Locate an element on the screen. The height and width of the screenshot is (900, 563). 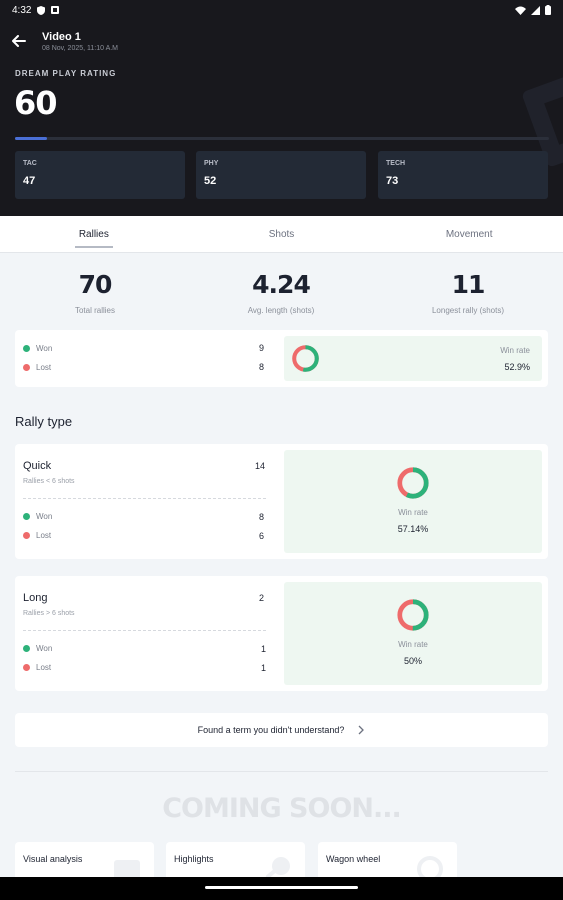
glossary-link: Found a term you didn't understand? is located at coordinates (281, 730).